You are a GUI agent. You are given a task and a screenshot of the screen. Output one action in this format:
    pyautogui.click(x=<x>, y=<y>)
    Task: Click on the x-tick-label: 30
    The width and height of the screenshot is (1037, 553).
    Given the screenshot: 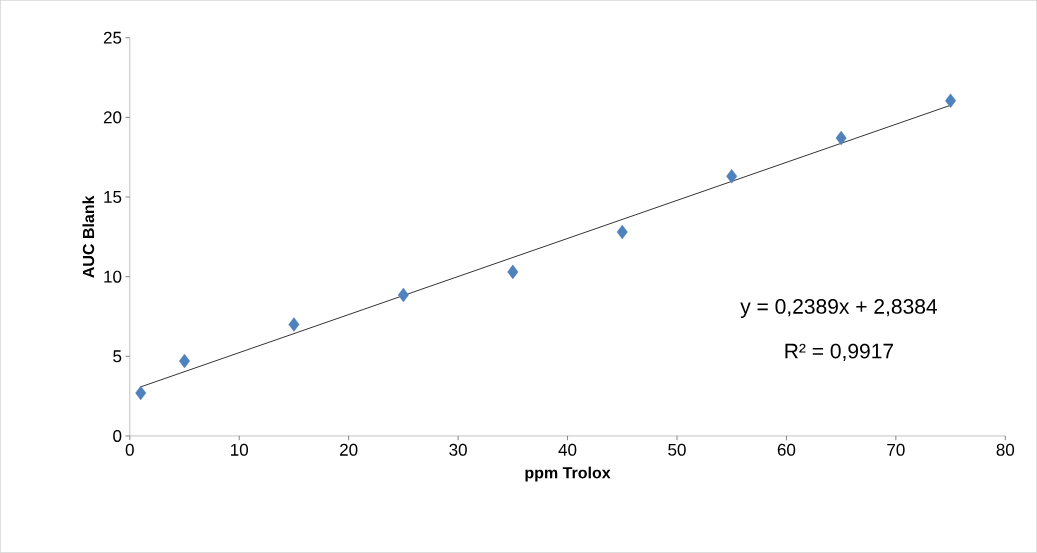 What is the action you would take?
    pyautogui.click(x=458, y=449)
    